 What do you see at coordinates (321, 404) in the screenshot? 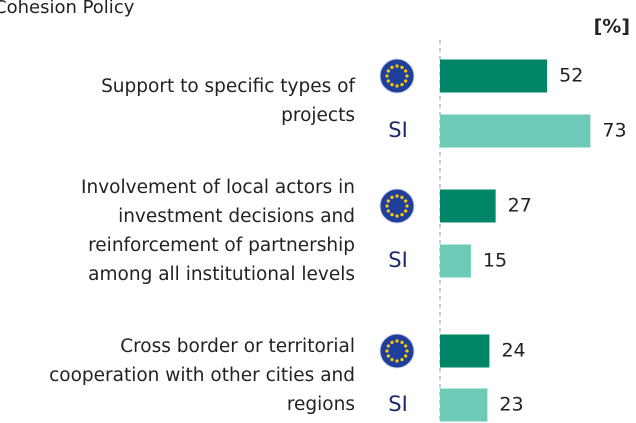
I see `category-label: regions` at bounding box center [321, 404].